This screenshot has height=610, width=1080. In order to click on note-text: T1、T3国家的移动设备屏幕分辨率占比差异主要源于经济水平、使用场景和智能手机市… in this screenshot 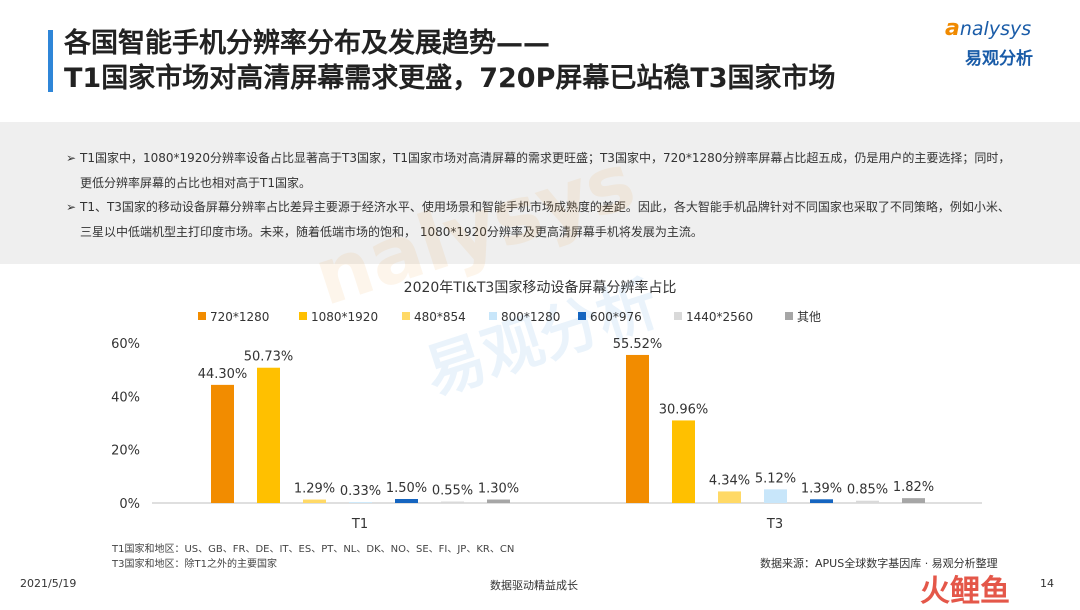, I will do `click(545, 219)`.